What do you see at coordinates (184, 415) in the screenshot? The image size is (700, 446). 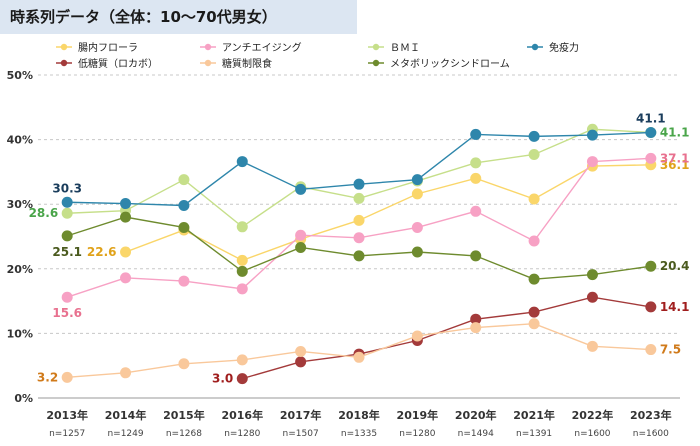 I see `x-tick-label: 2015年` at bounding box center [184, 415].